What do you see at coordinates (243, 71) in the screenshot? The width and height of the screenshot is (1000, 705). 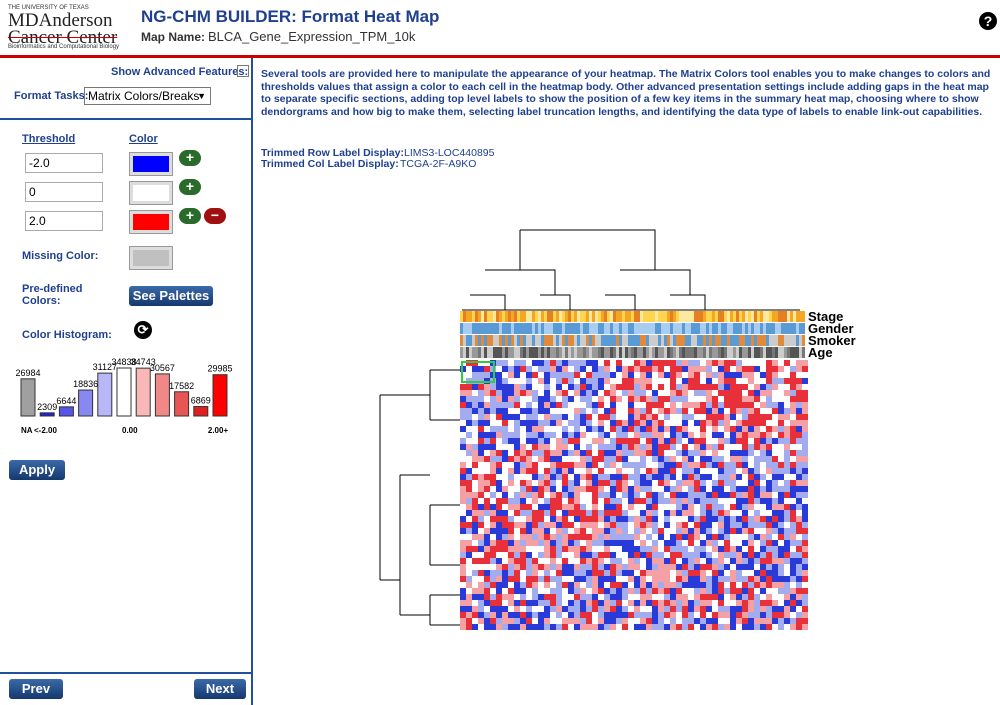 I see `checkbox` at bounding box center [243, 71].